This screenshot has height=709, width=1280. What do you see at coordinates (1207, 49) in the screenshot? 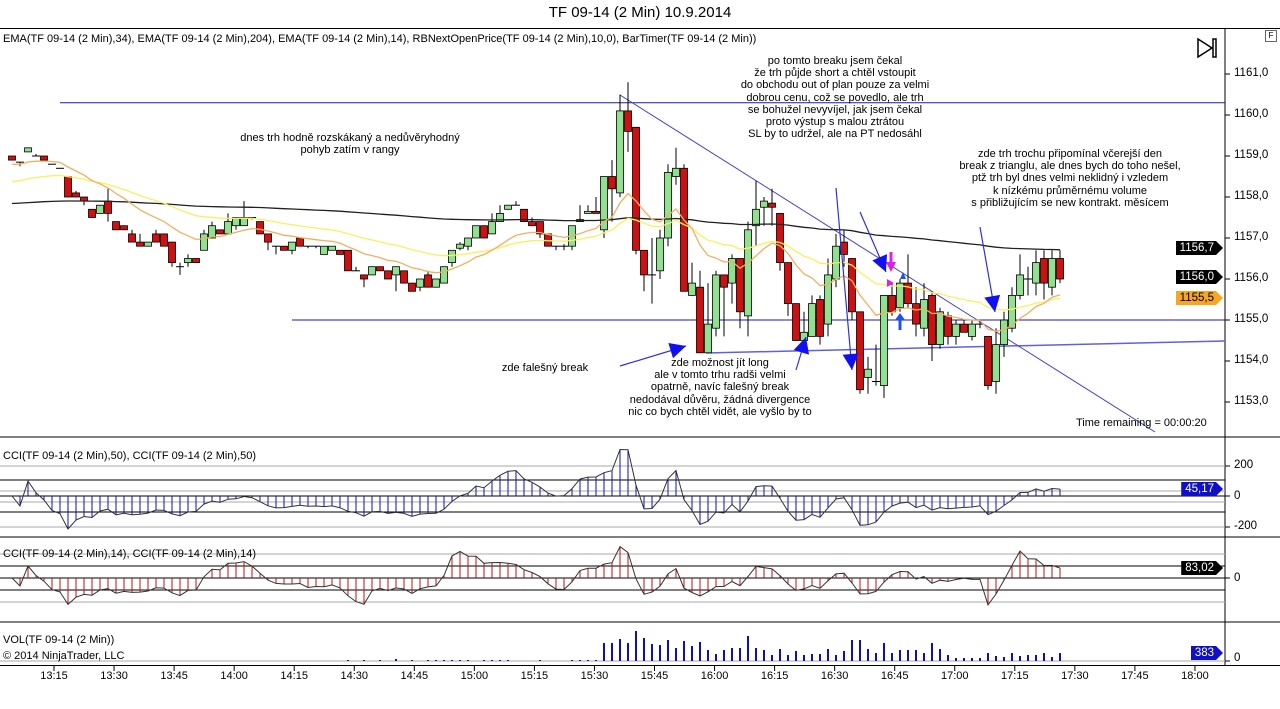
I see `scroll-to-end-icon` at bounding box center [1207, 49].